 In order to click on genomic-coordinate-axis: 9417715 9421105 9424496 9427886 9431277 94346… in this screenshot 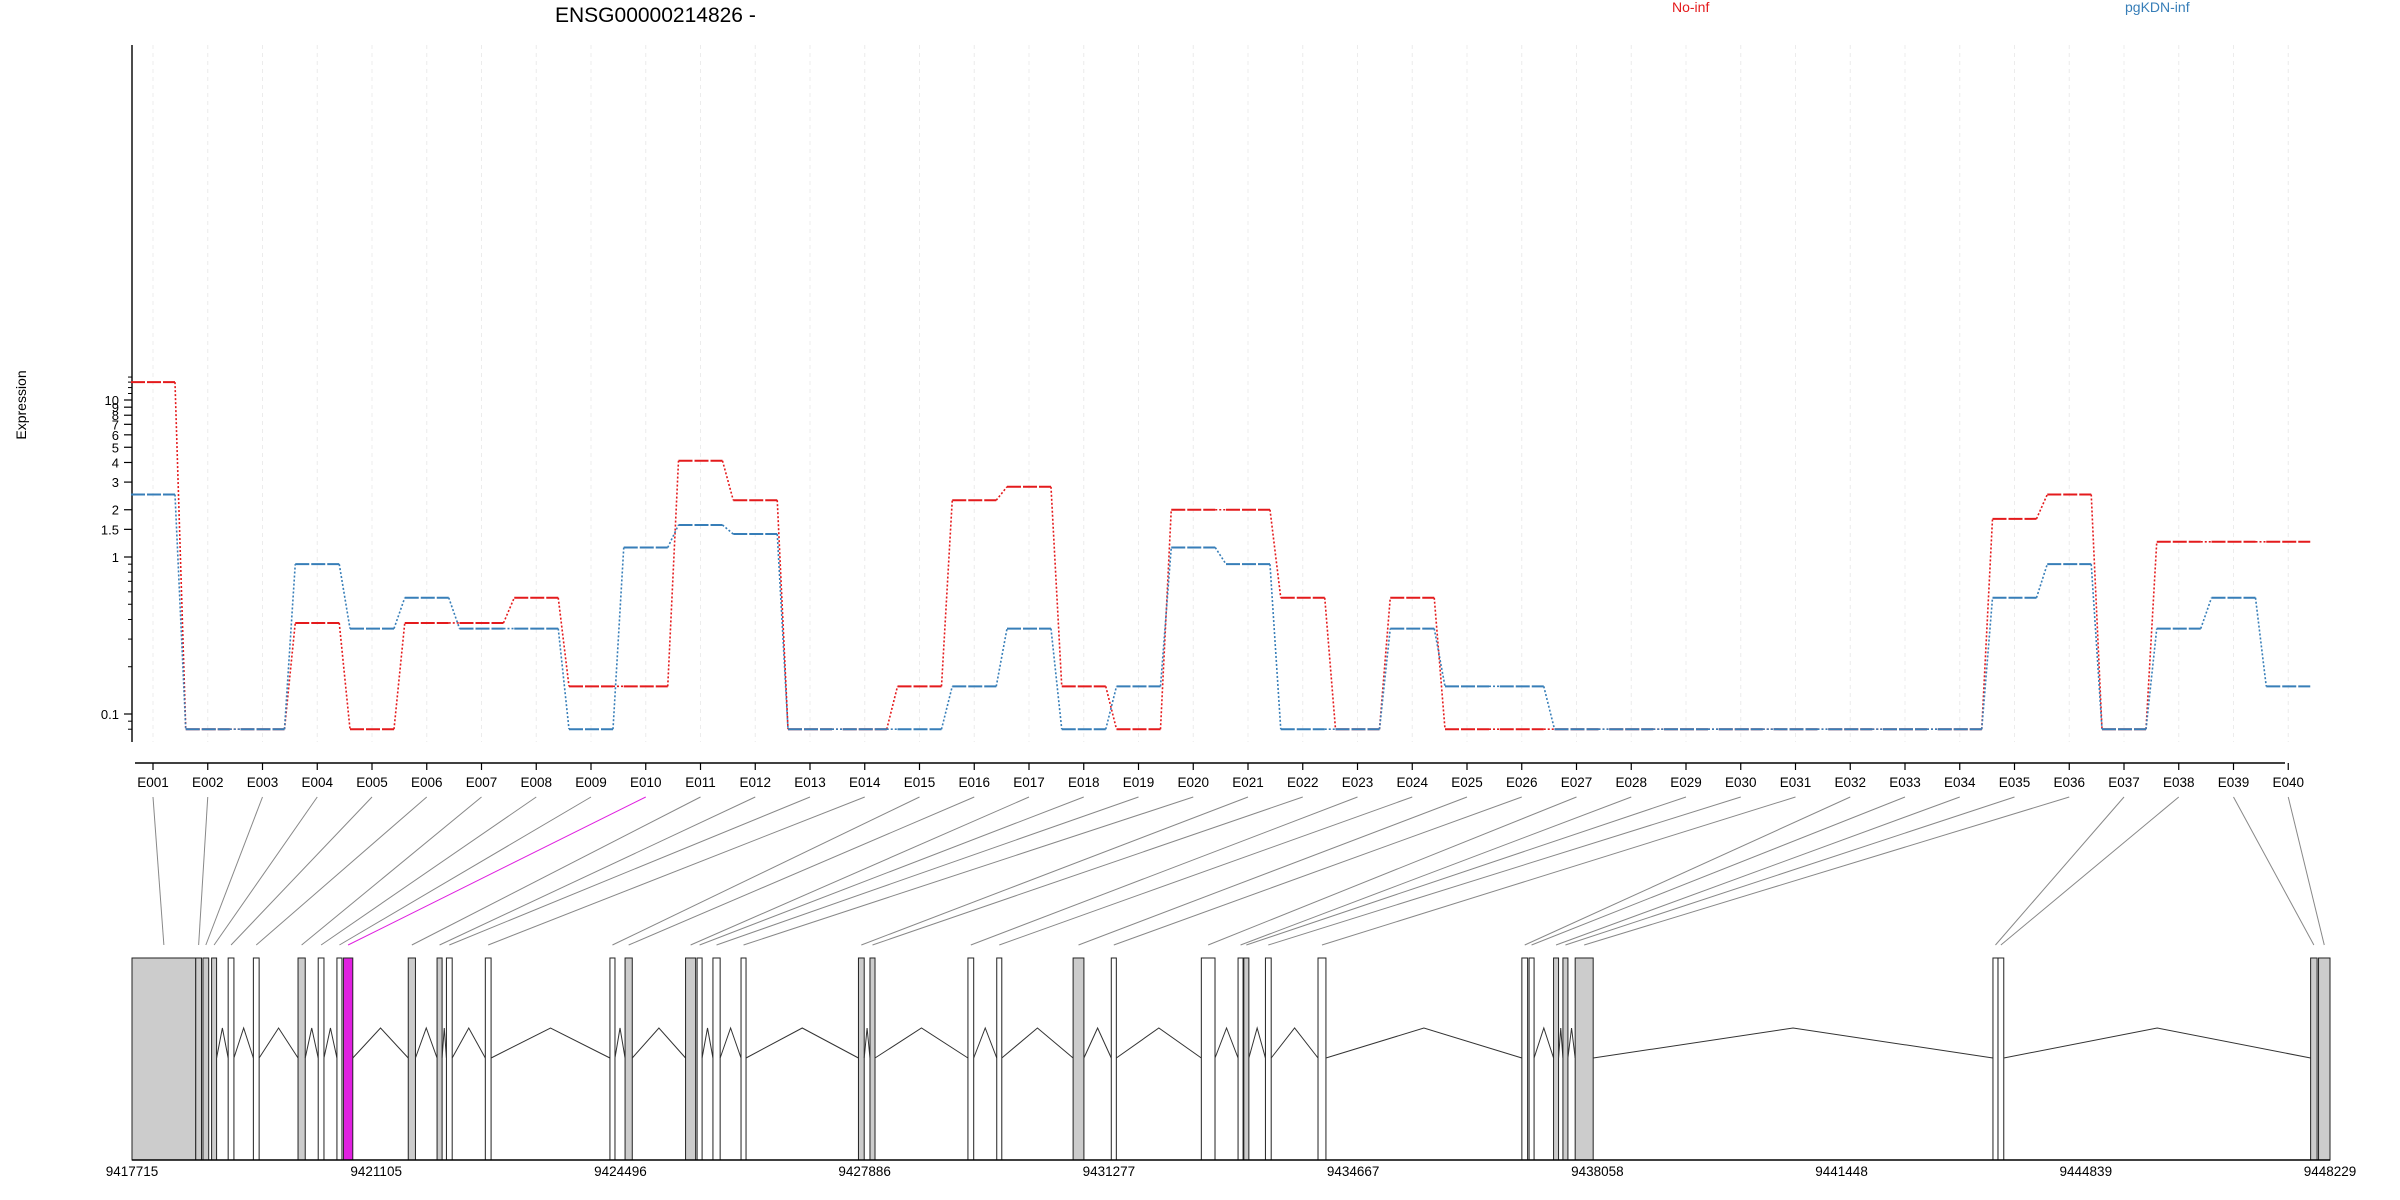, I will do `click(1231, 1169)`.